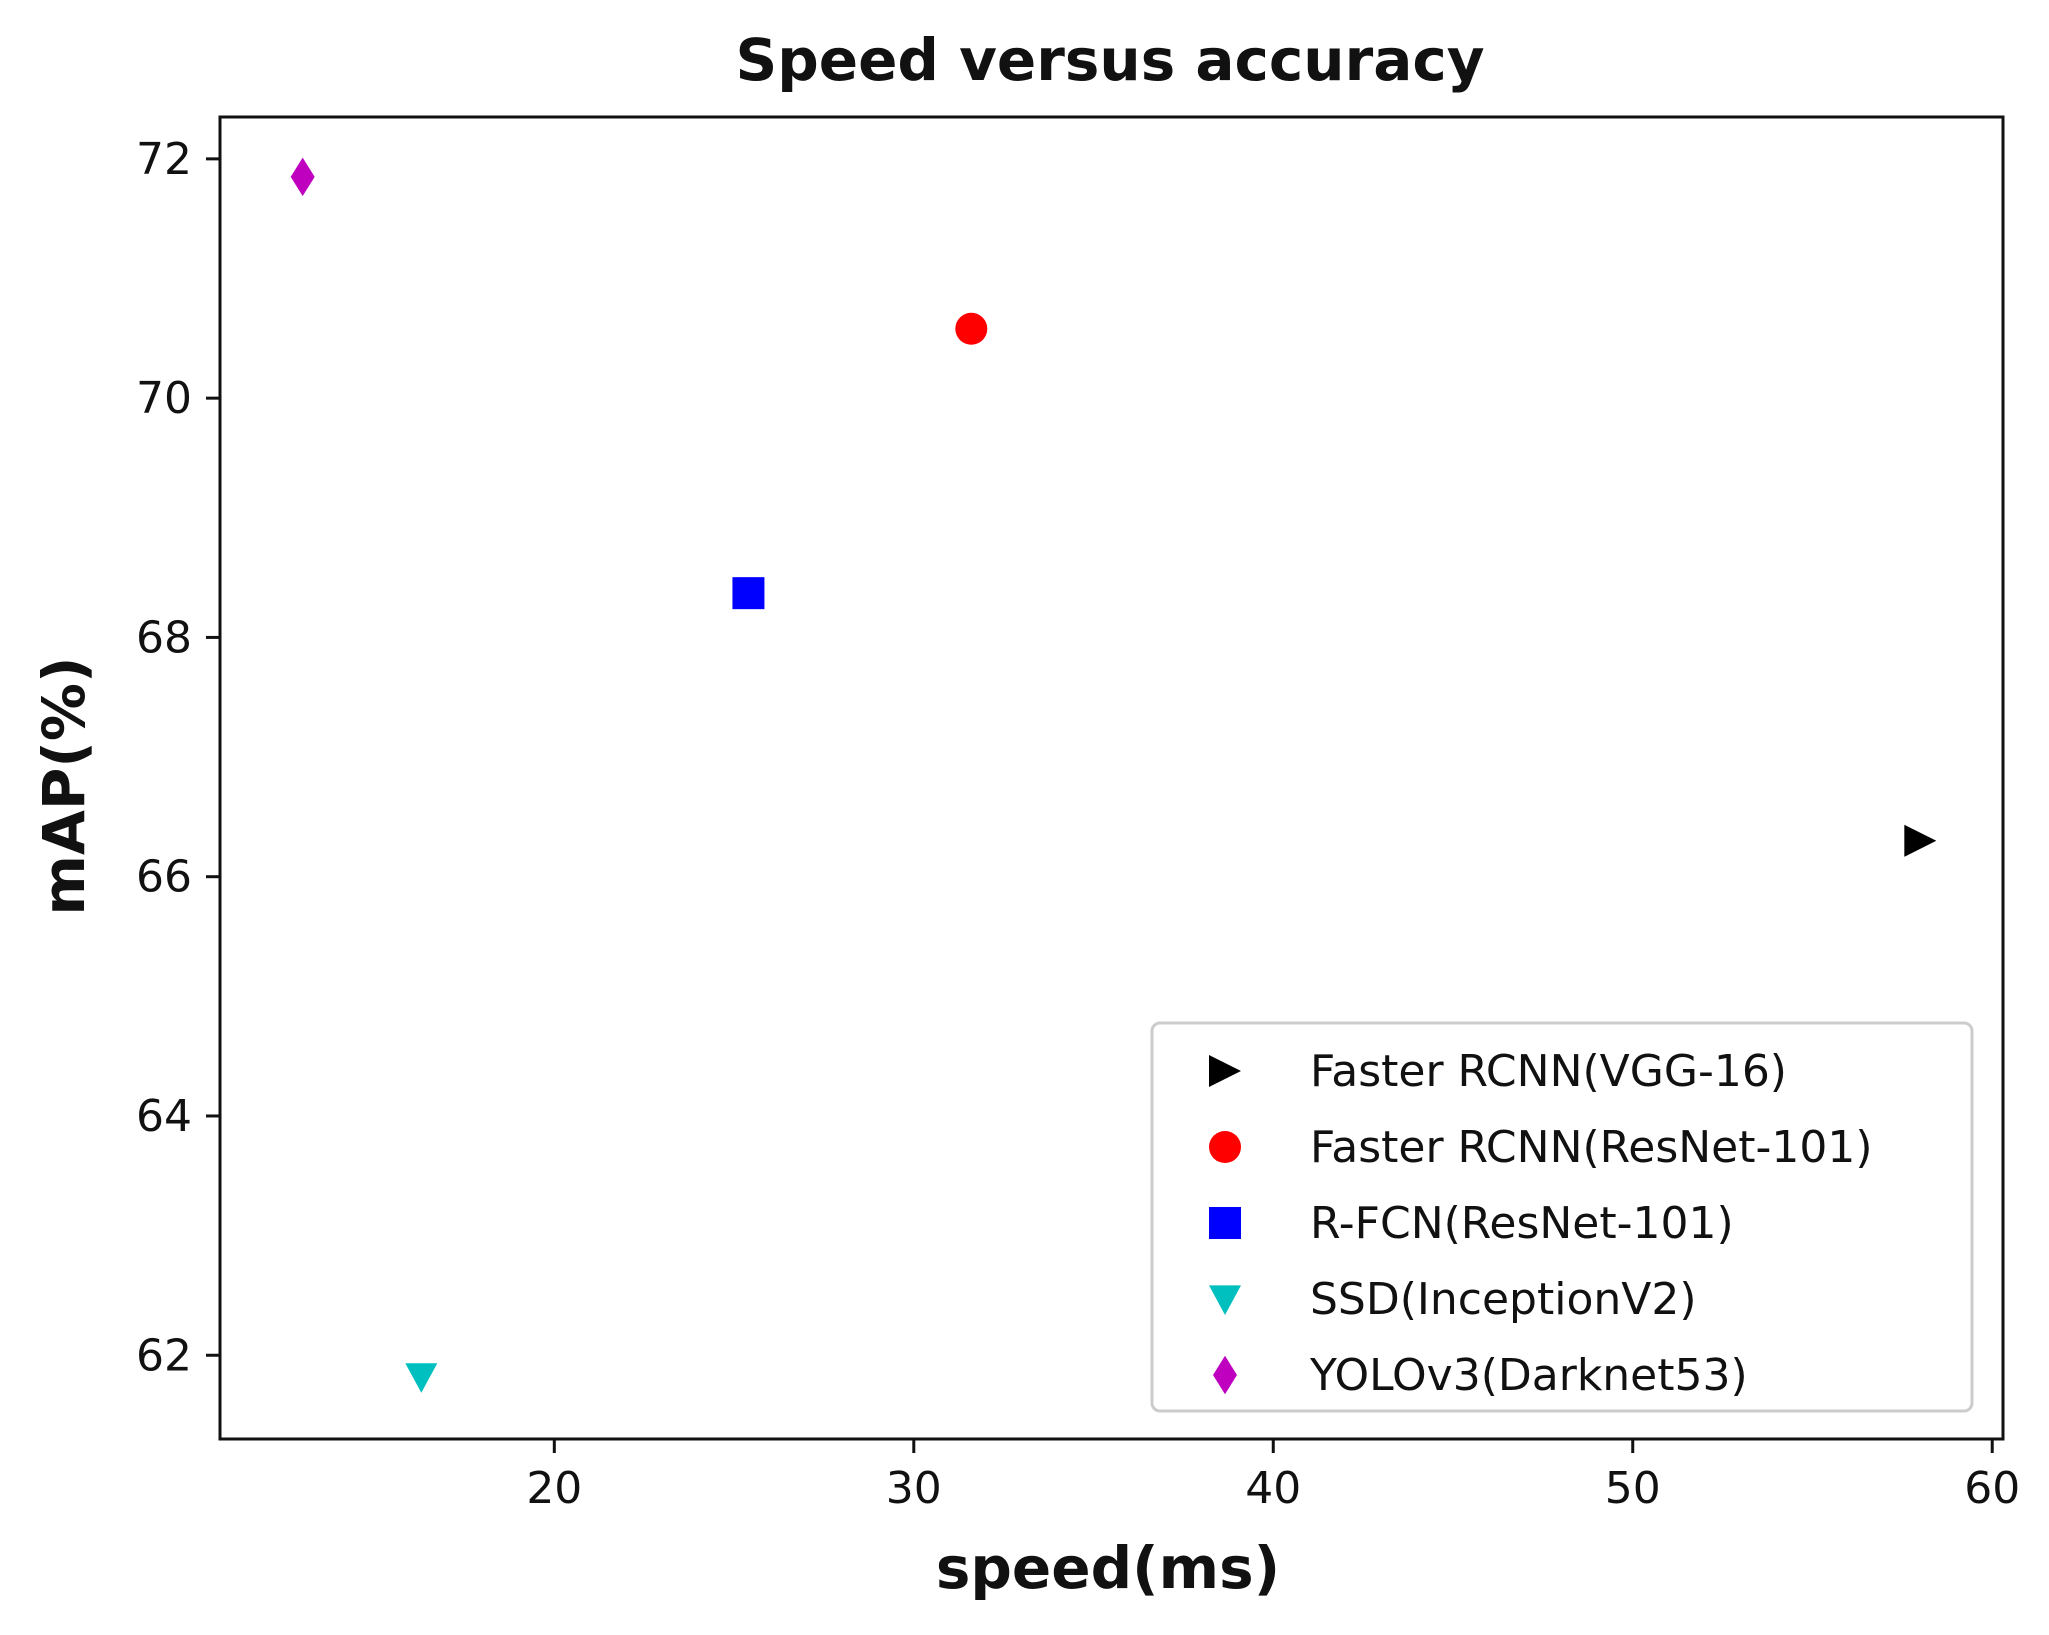 The width and height of the screenshot is (2049, 1635). I want to click on legend-item: Faster RCNN(ResNet-101), so click(1541, 1147).